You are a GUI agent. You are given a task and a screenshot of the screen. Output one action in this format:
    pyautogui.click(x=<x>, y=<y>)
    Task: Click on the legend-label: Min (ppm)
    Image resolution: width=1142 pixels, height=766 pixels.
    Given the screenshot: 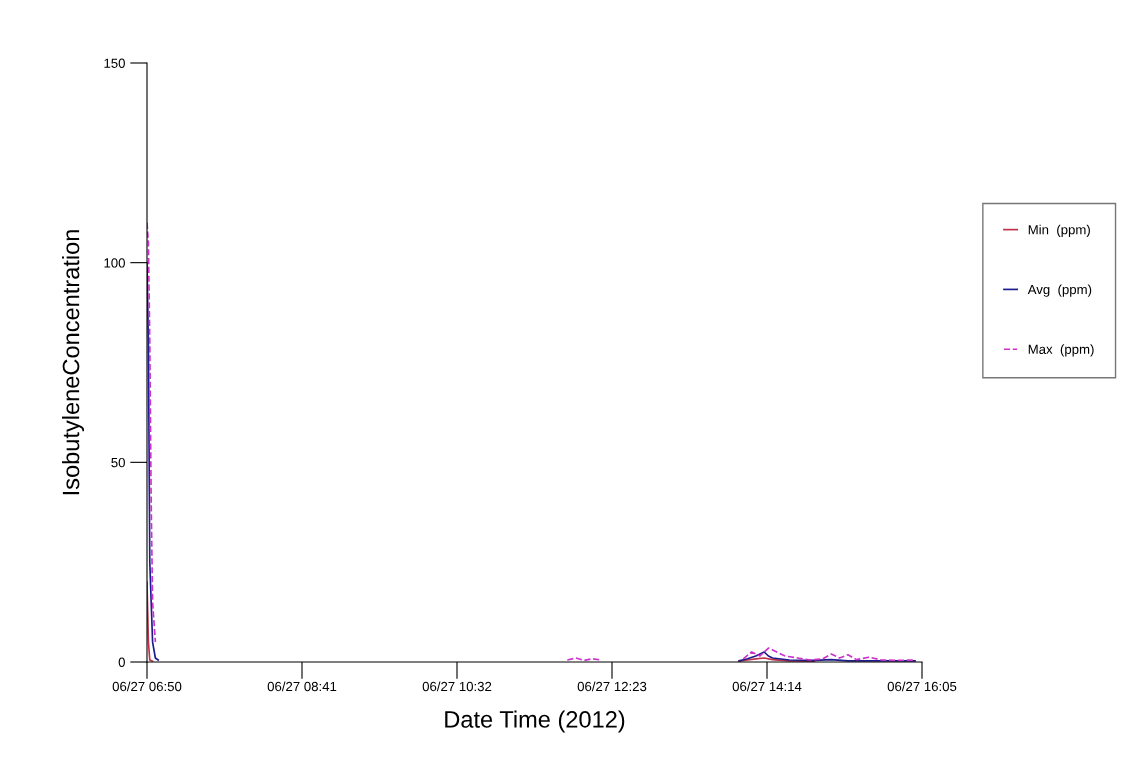 What is the action you would take?
    pyautogui.click(x=1059, y=230)
    